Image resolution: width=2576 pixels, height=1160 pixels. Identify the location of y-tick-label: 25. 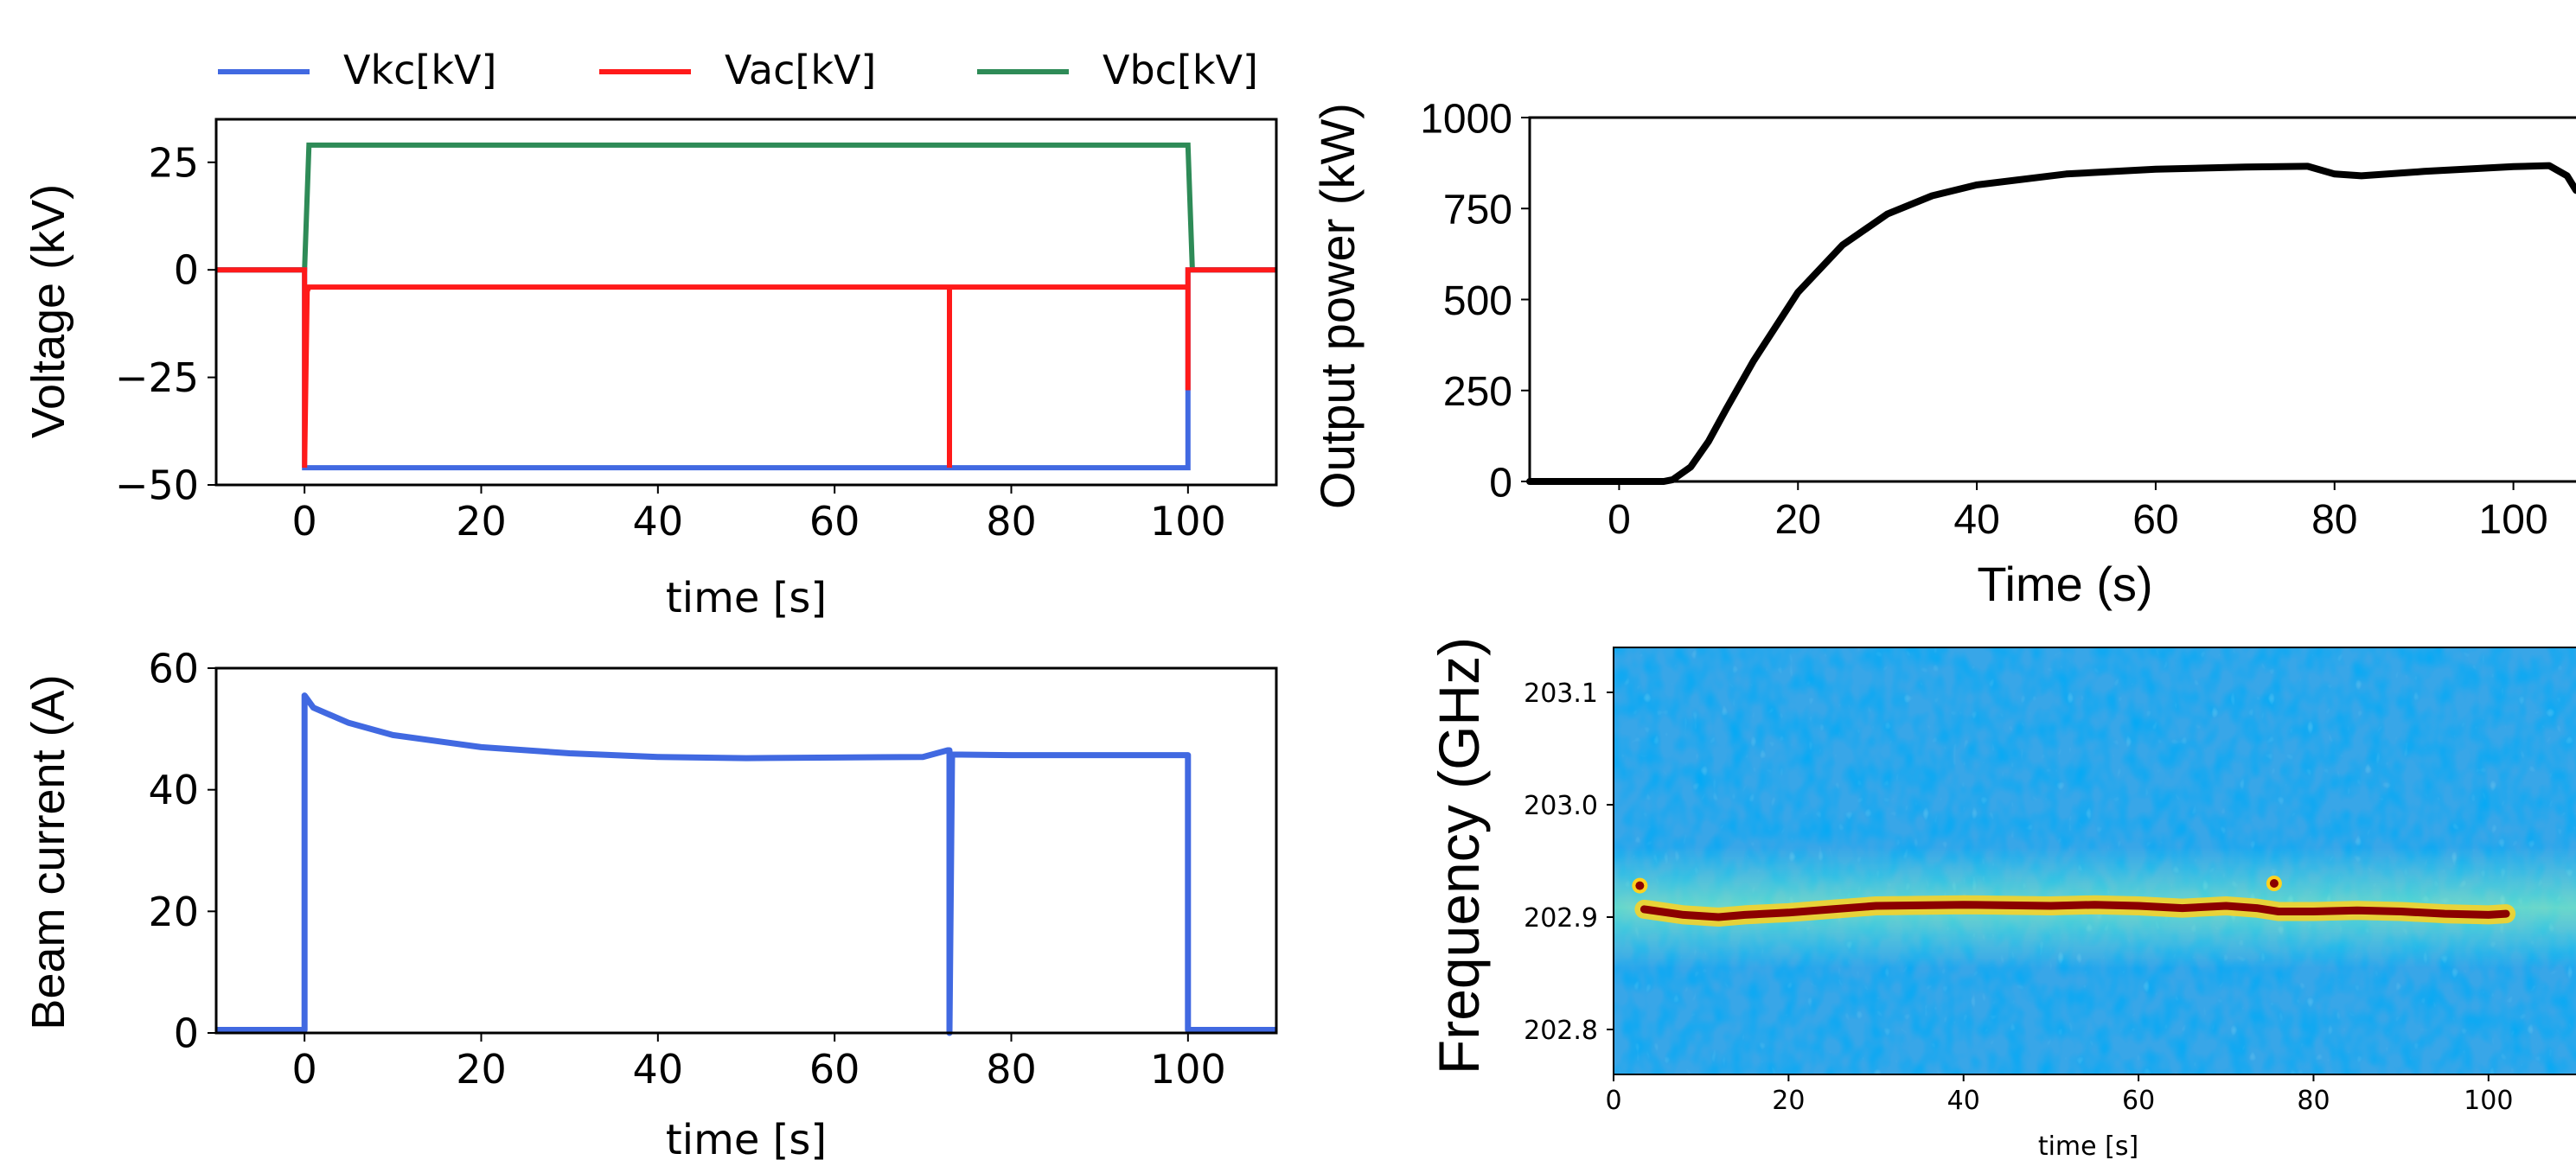
(173, 162).